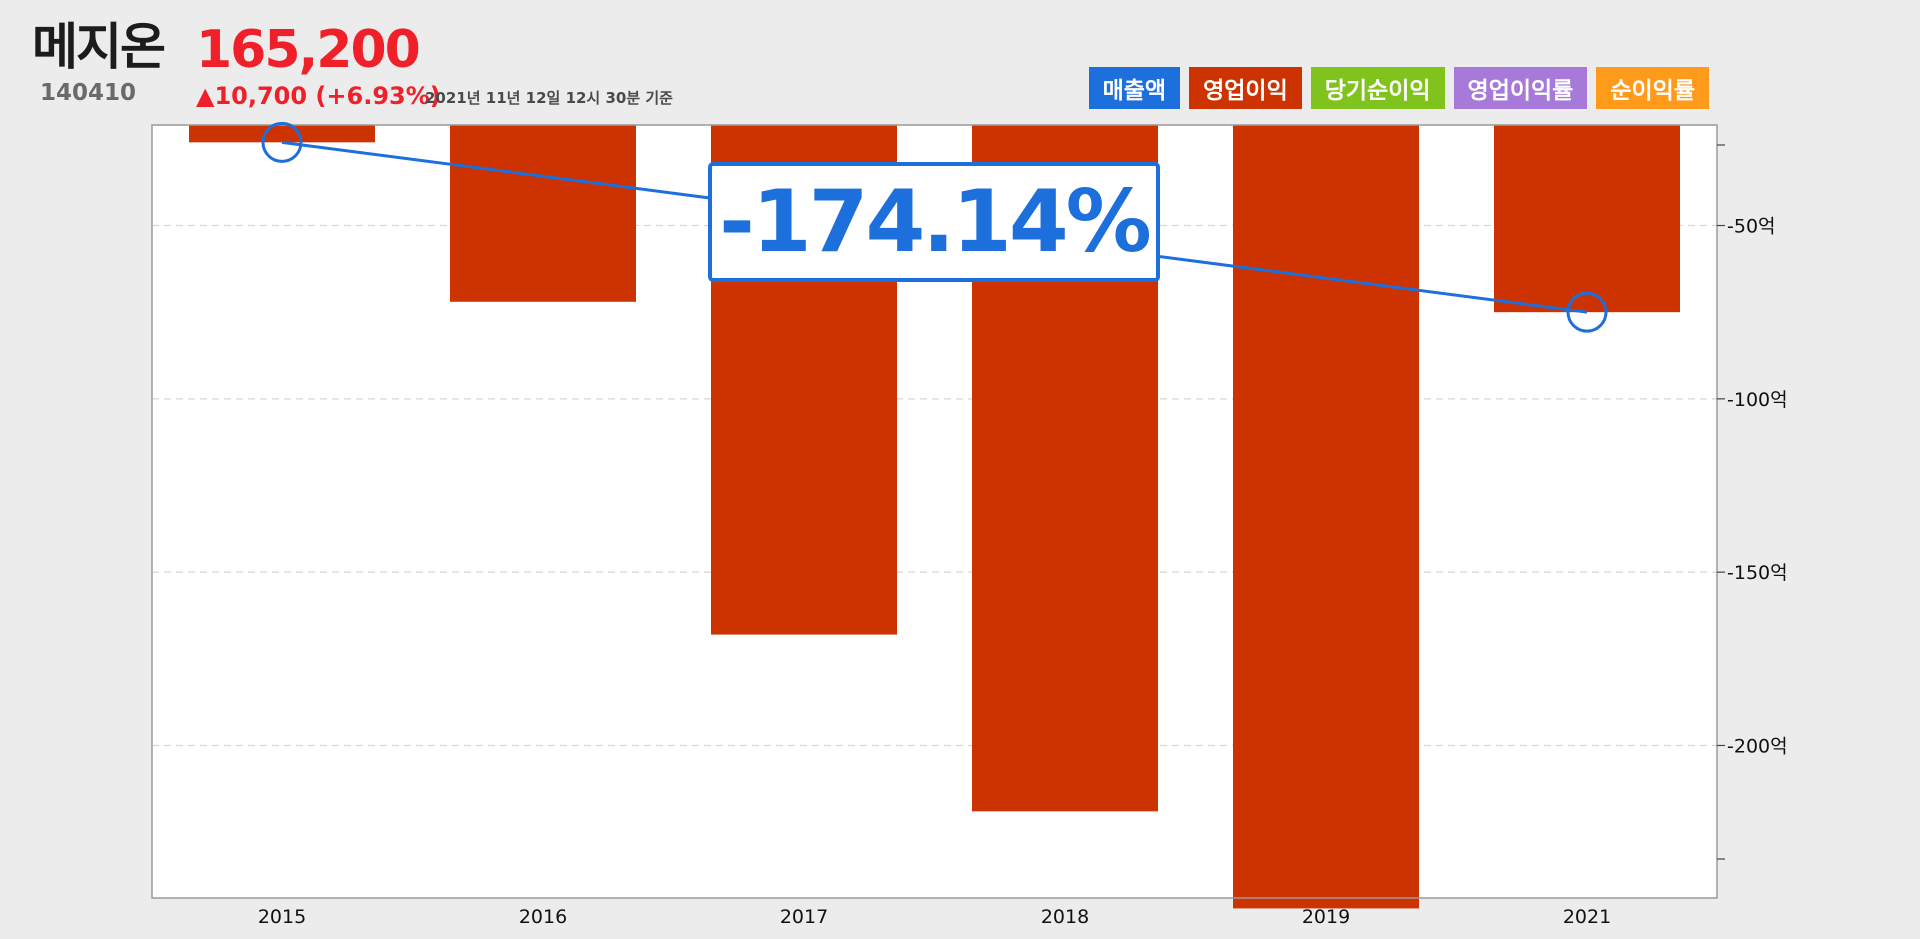 This screenshot has height=939, width=1920. I want to click on x-tick-label: 2015, so click(282, 917).